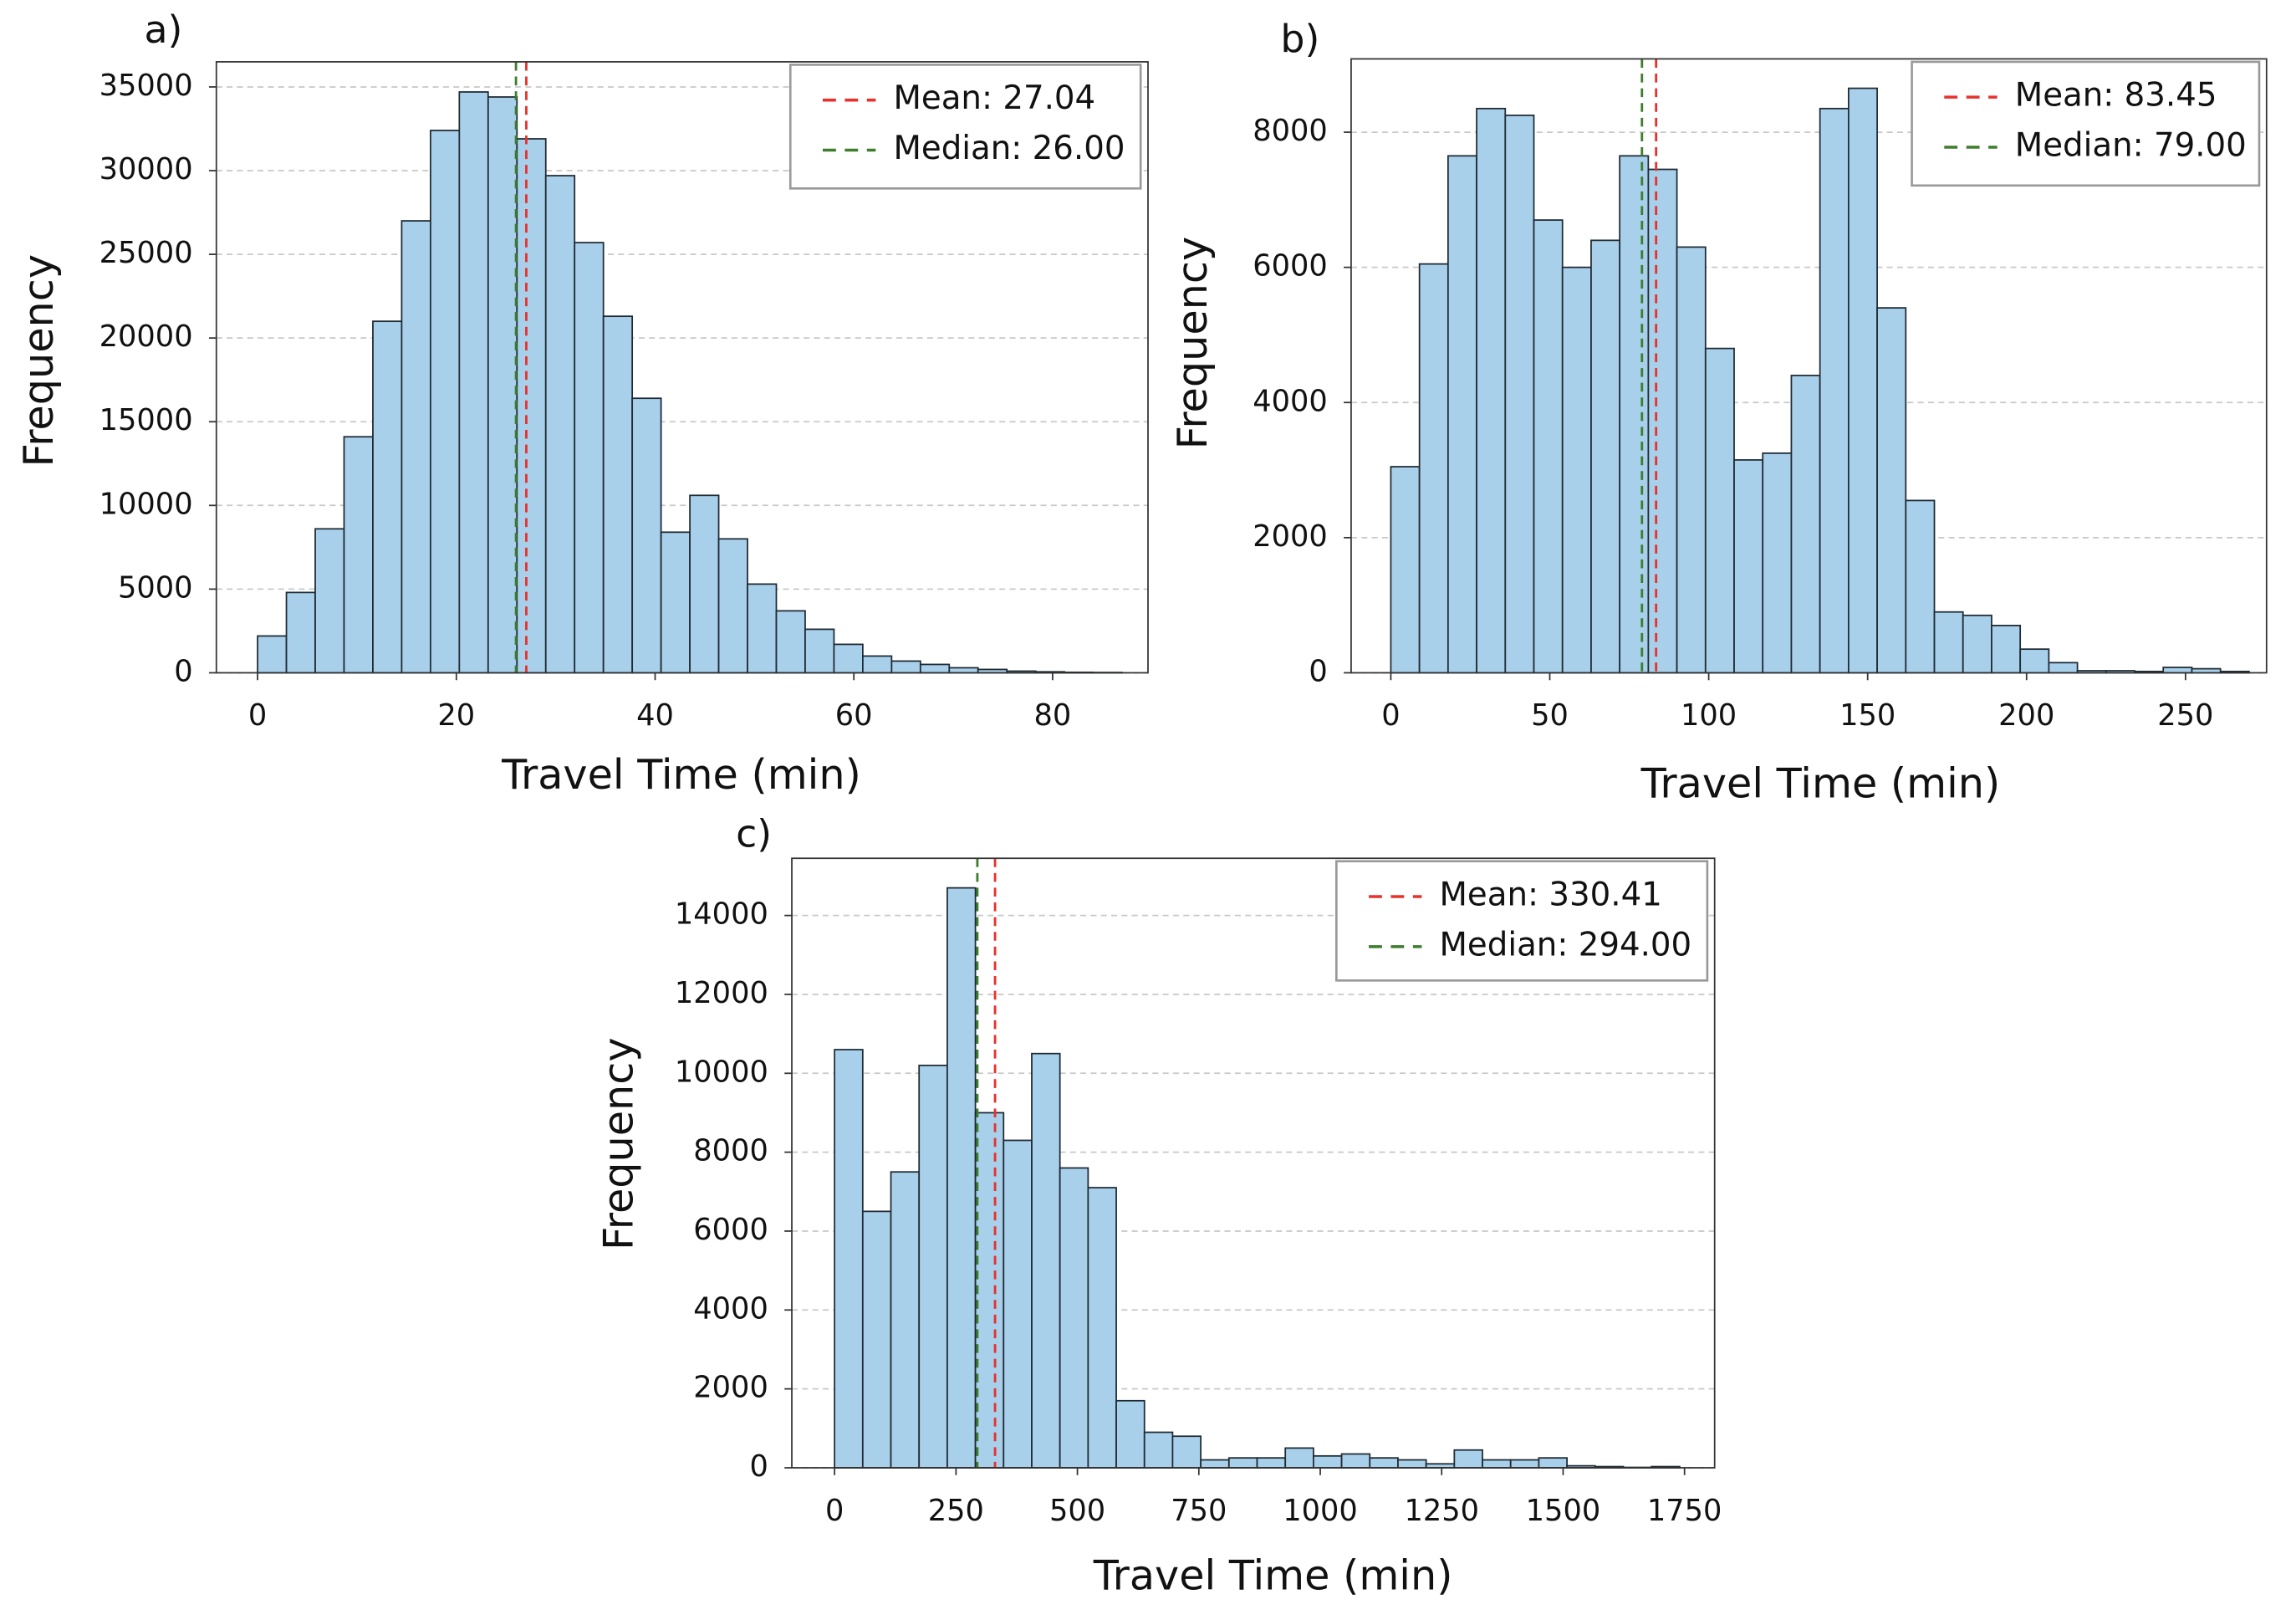 Image resolution: width=2296 pixels, height=1615 pixels. I want to click on legend-label: Mean: 83.45, so click(2116, 96).